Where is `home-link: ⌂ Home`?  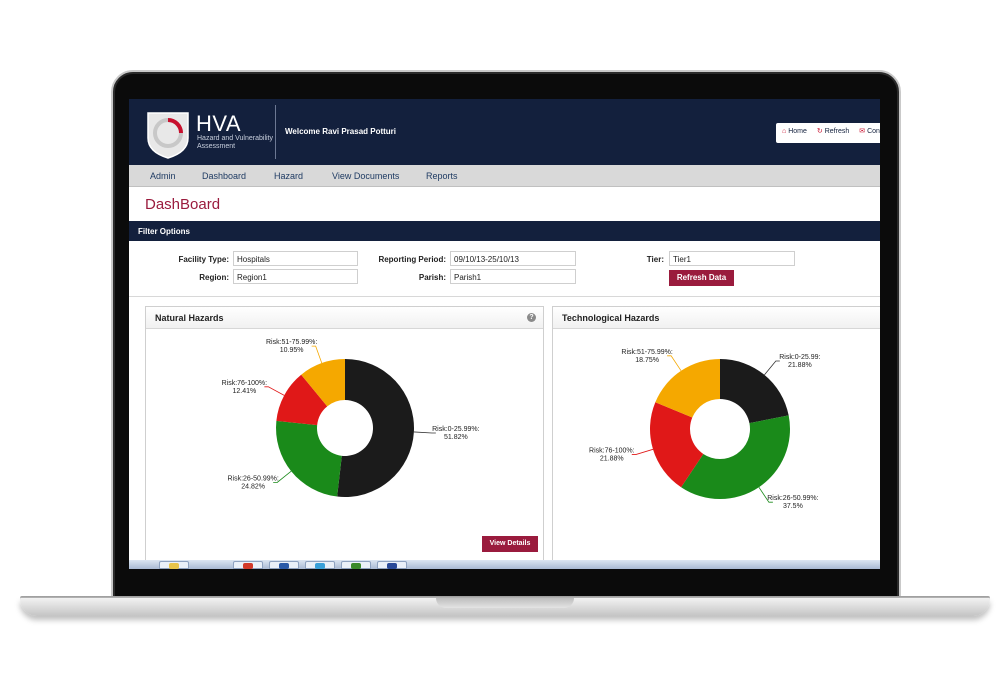
home-link: ⌂ Home is located at coordinates (794, 131).